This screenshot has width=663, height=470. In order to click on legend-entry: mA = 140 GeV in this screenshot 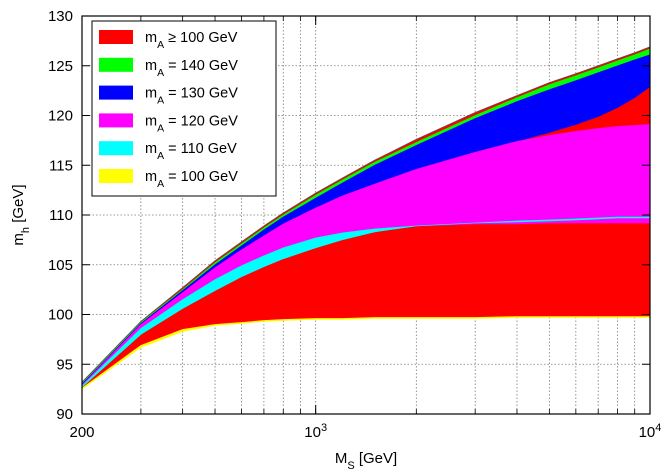, I will do `click(168, 68)`.